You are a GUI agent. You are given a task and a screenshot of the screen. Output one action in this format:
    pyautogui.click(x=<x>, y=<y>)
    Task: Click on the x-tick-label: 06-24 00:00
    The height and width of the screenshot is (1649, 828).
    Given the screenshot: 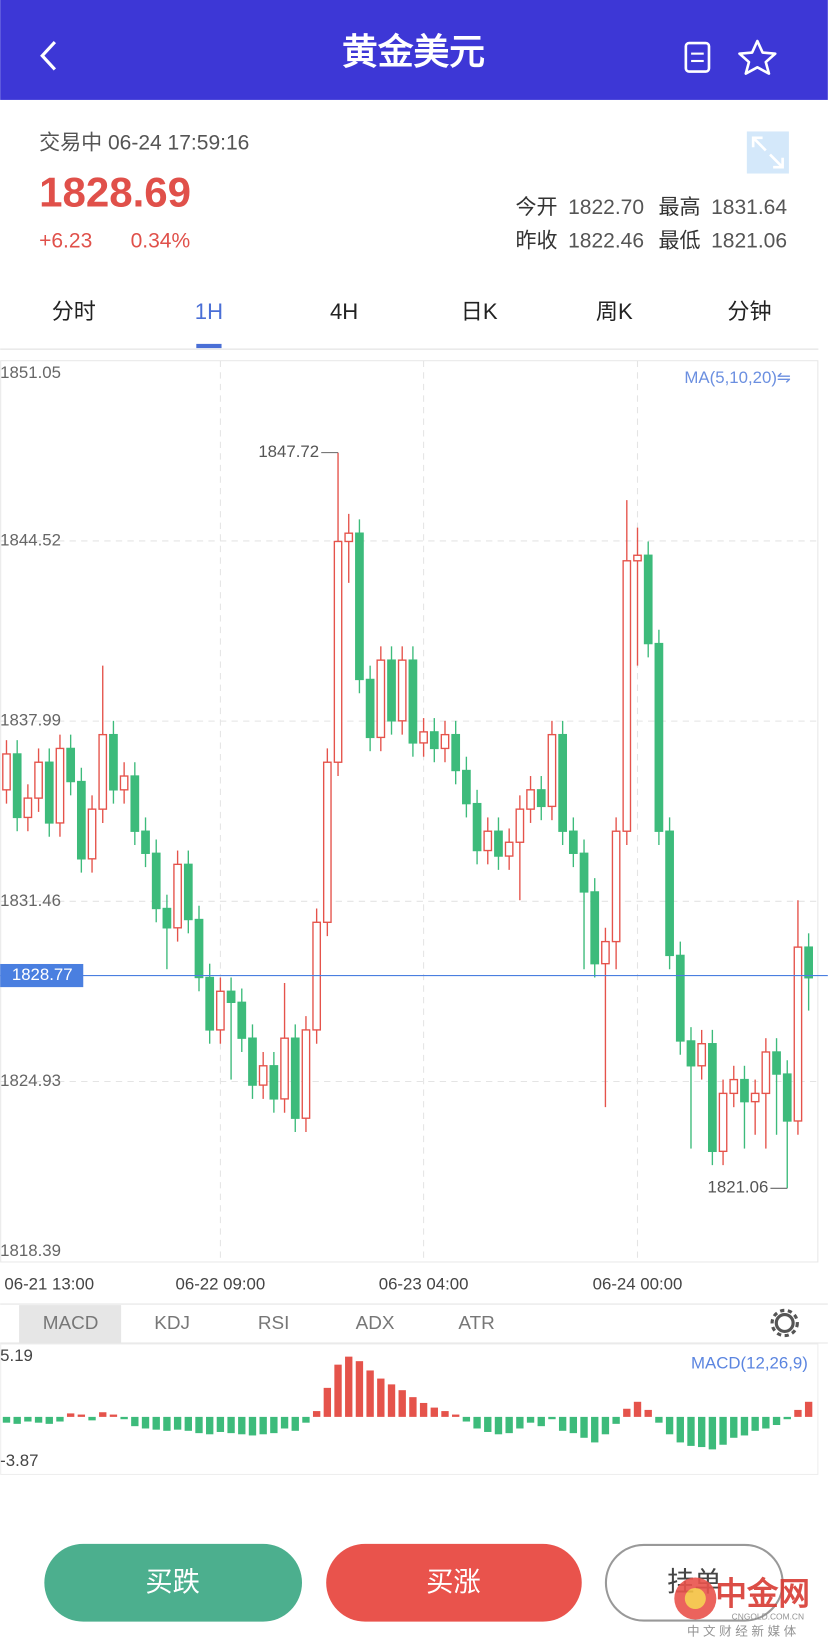 What is the action you would take?
    pyautogui.click(x=638, y=1284)
    